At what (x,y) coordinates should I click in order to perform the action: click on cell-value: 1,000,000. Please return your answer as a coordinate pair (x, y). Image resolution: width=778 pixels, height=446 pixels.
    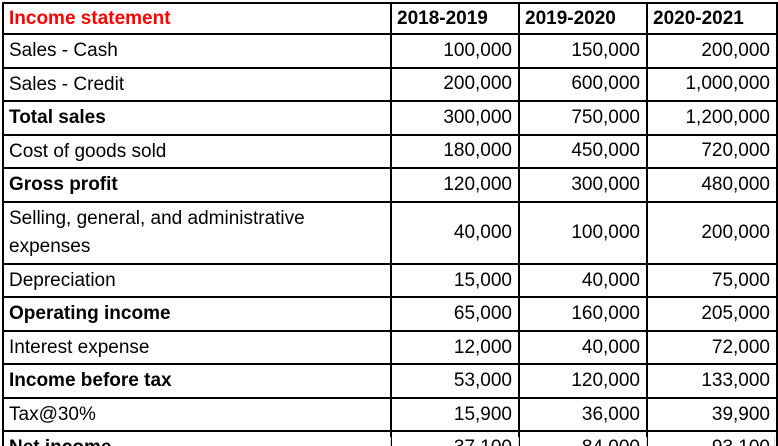
    Looking at the image, I should click on (712, 84).